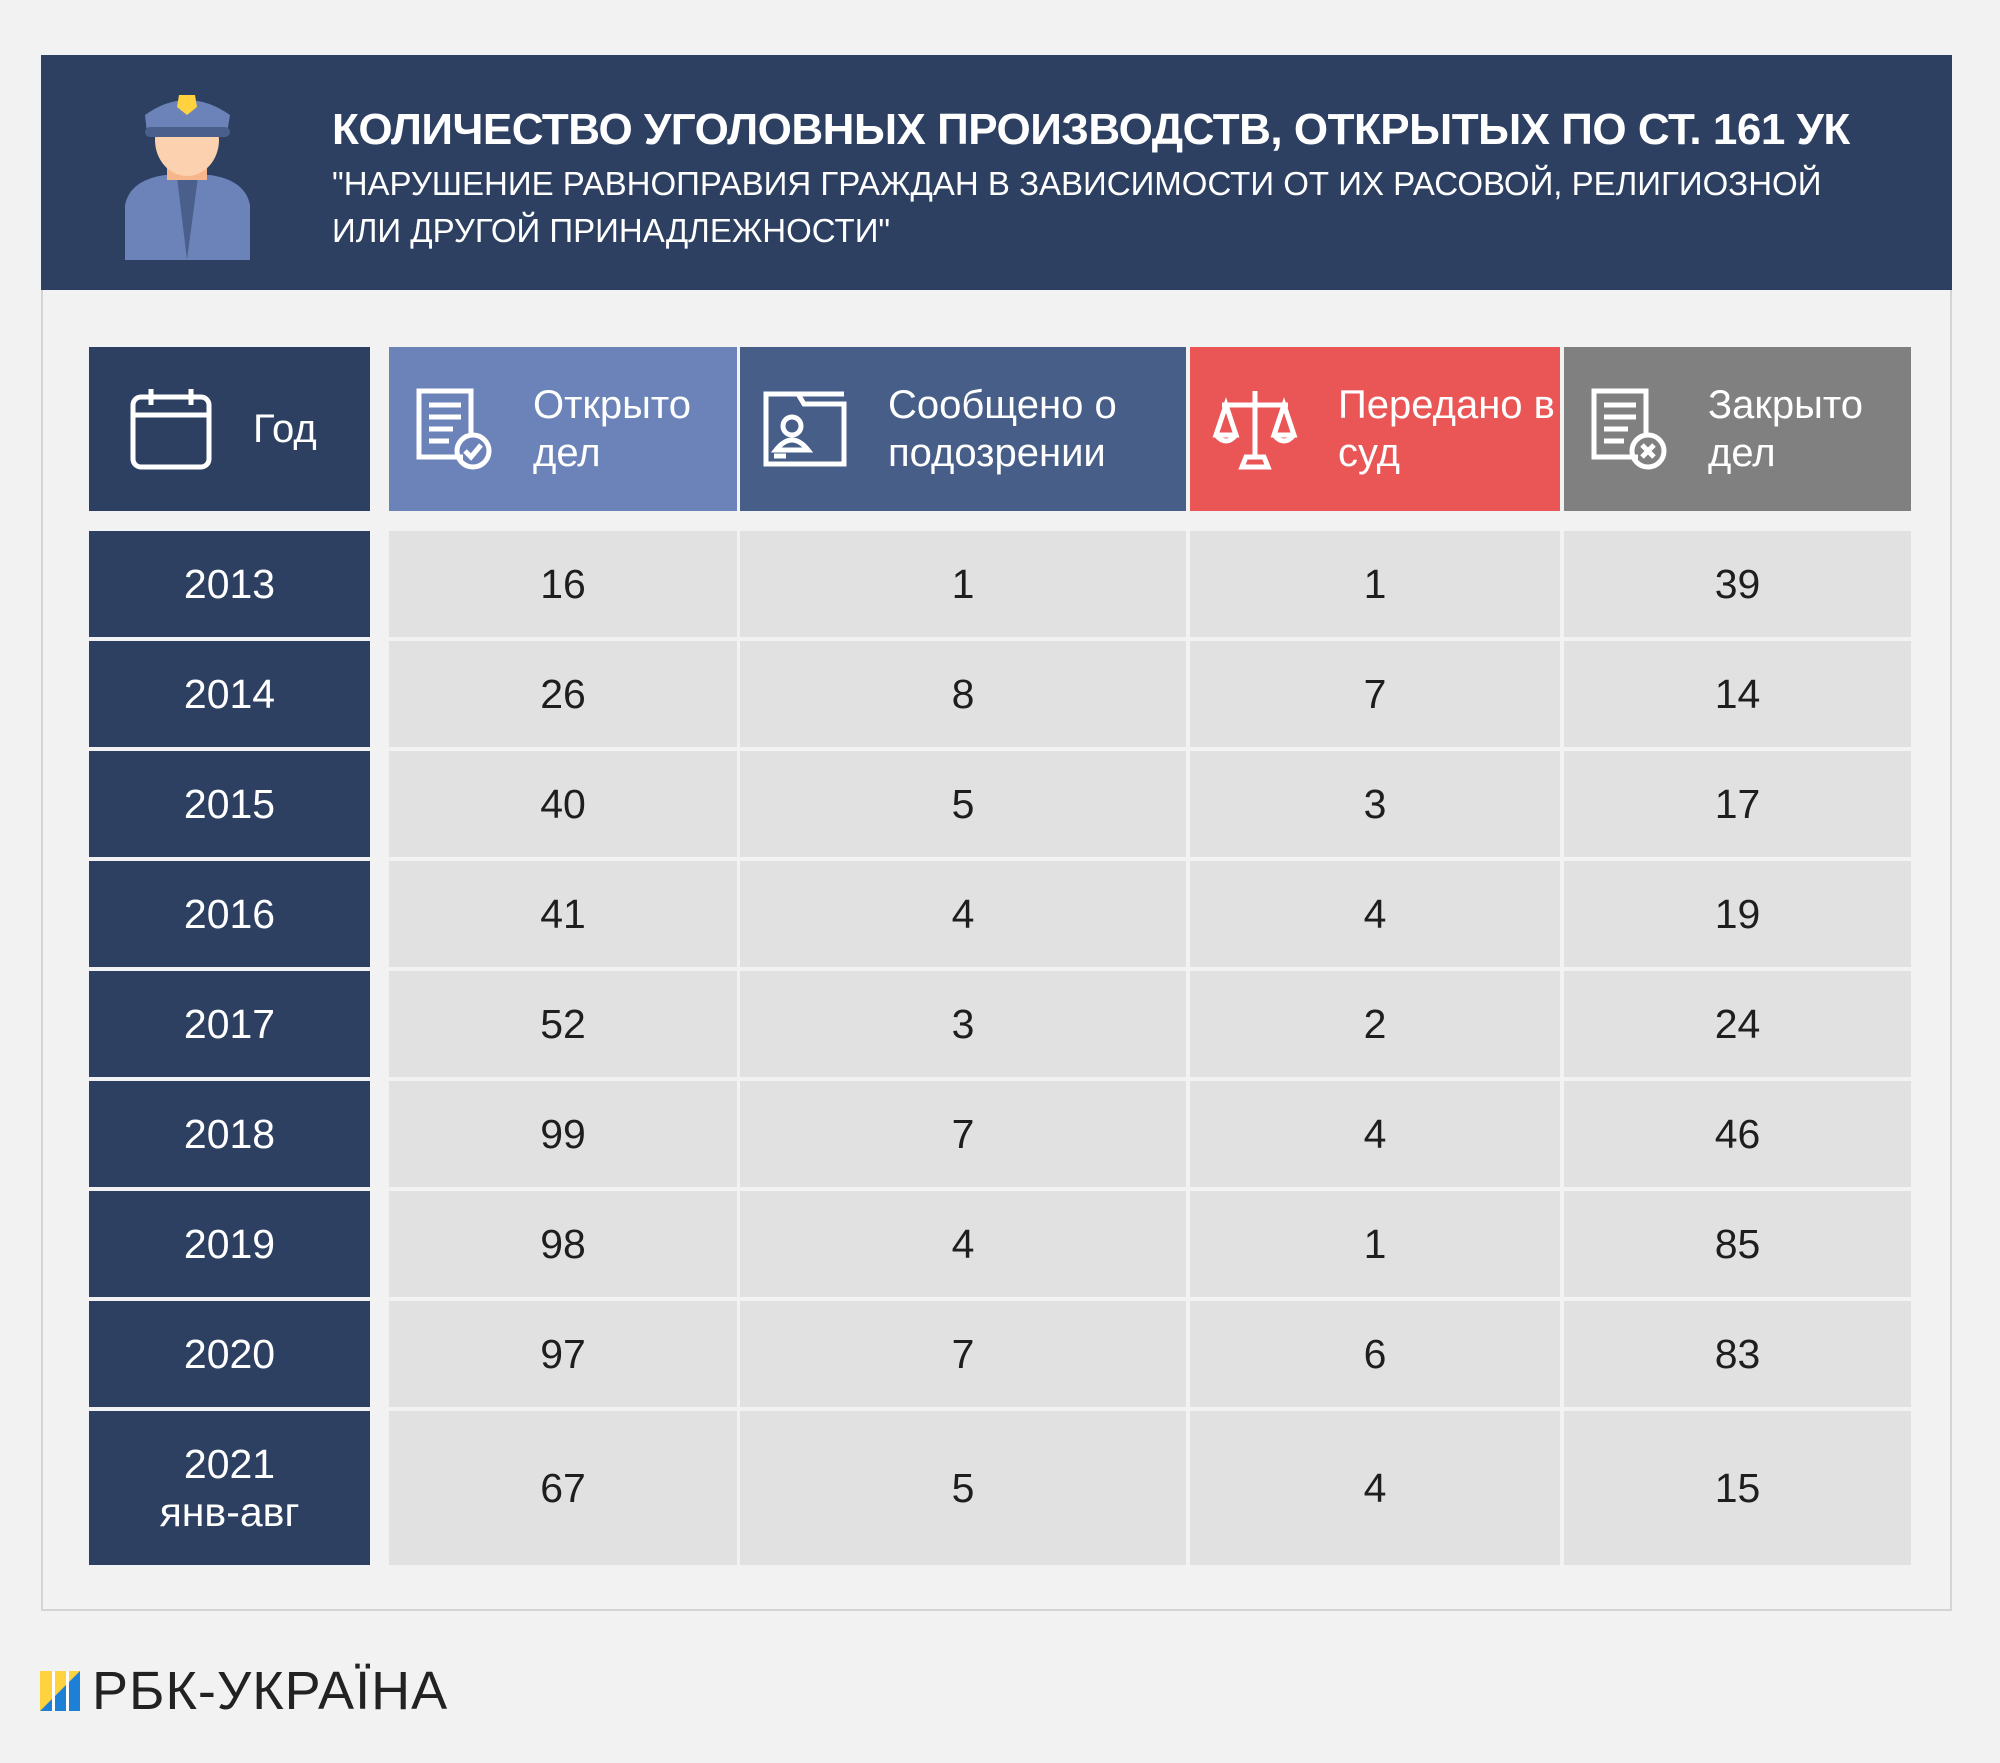  I want to click on column-header-year: Год, so click(229, 429).